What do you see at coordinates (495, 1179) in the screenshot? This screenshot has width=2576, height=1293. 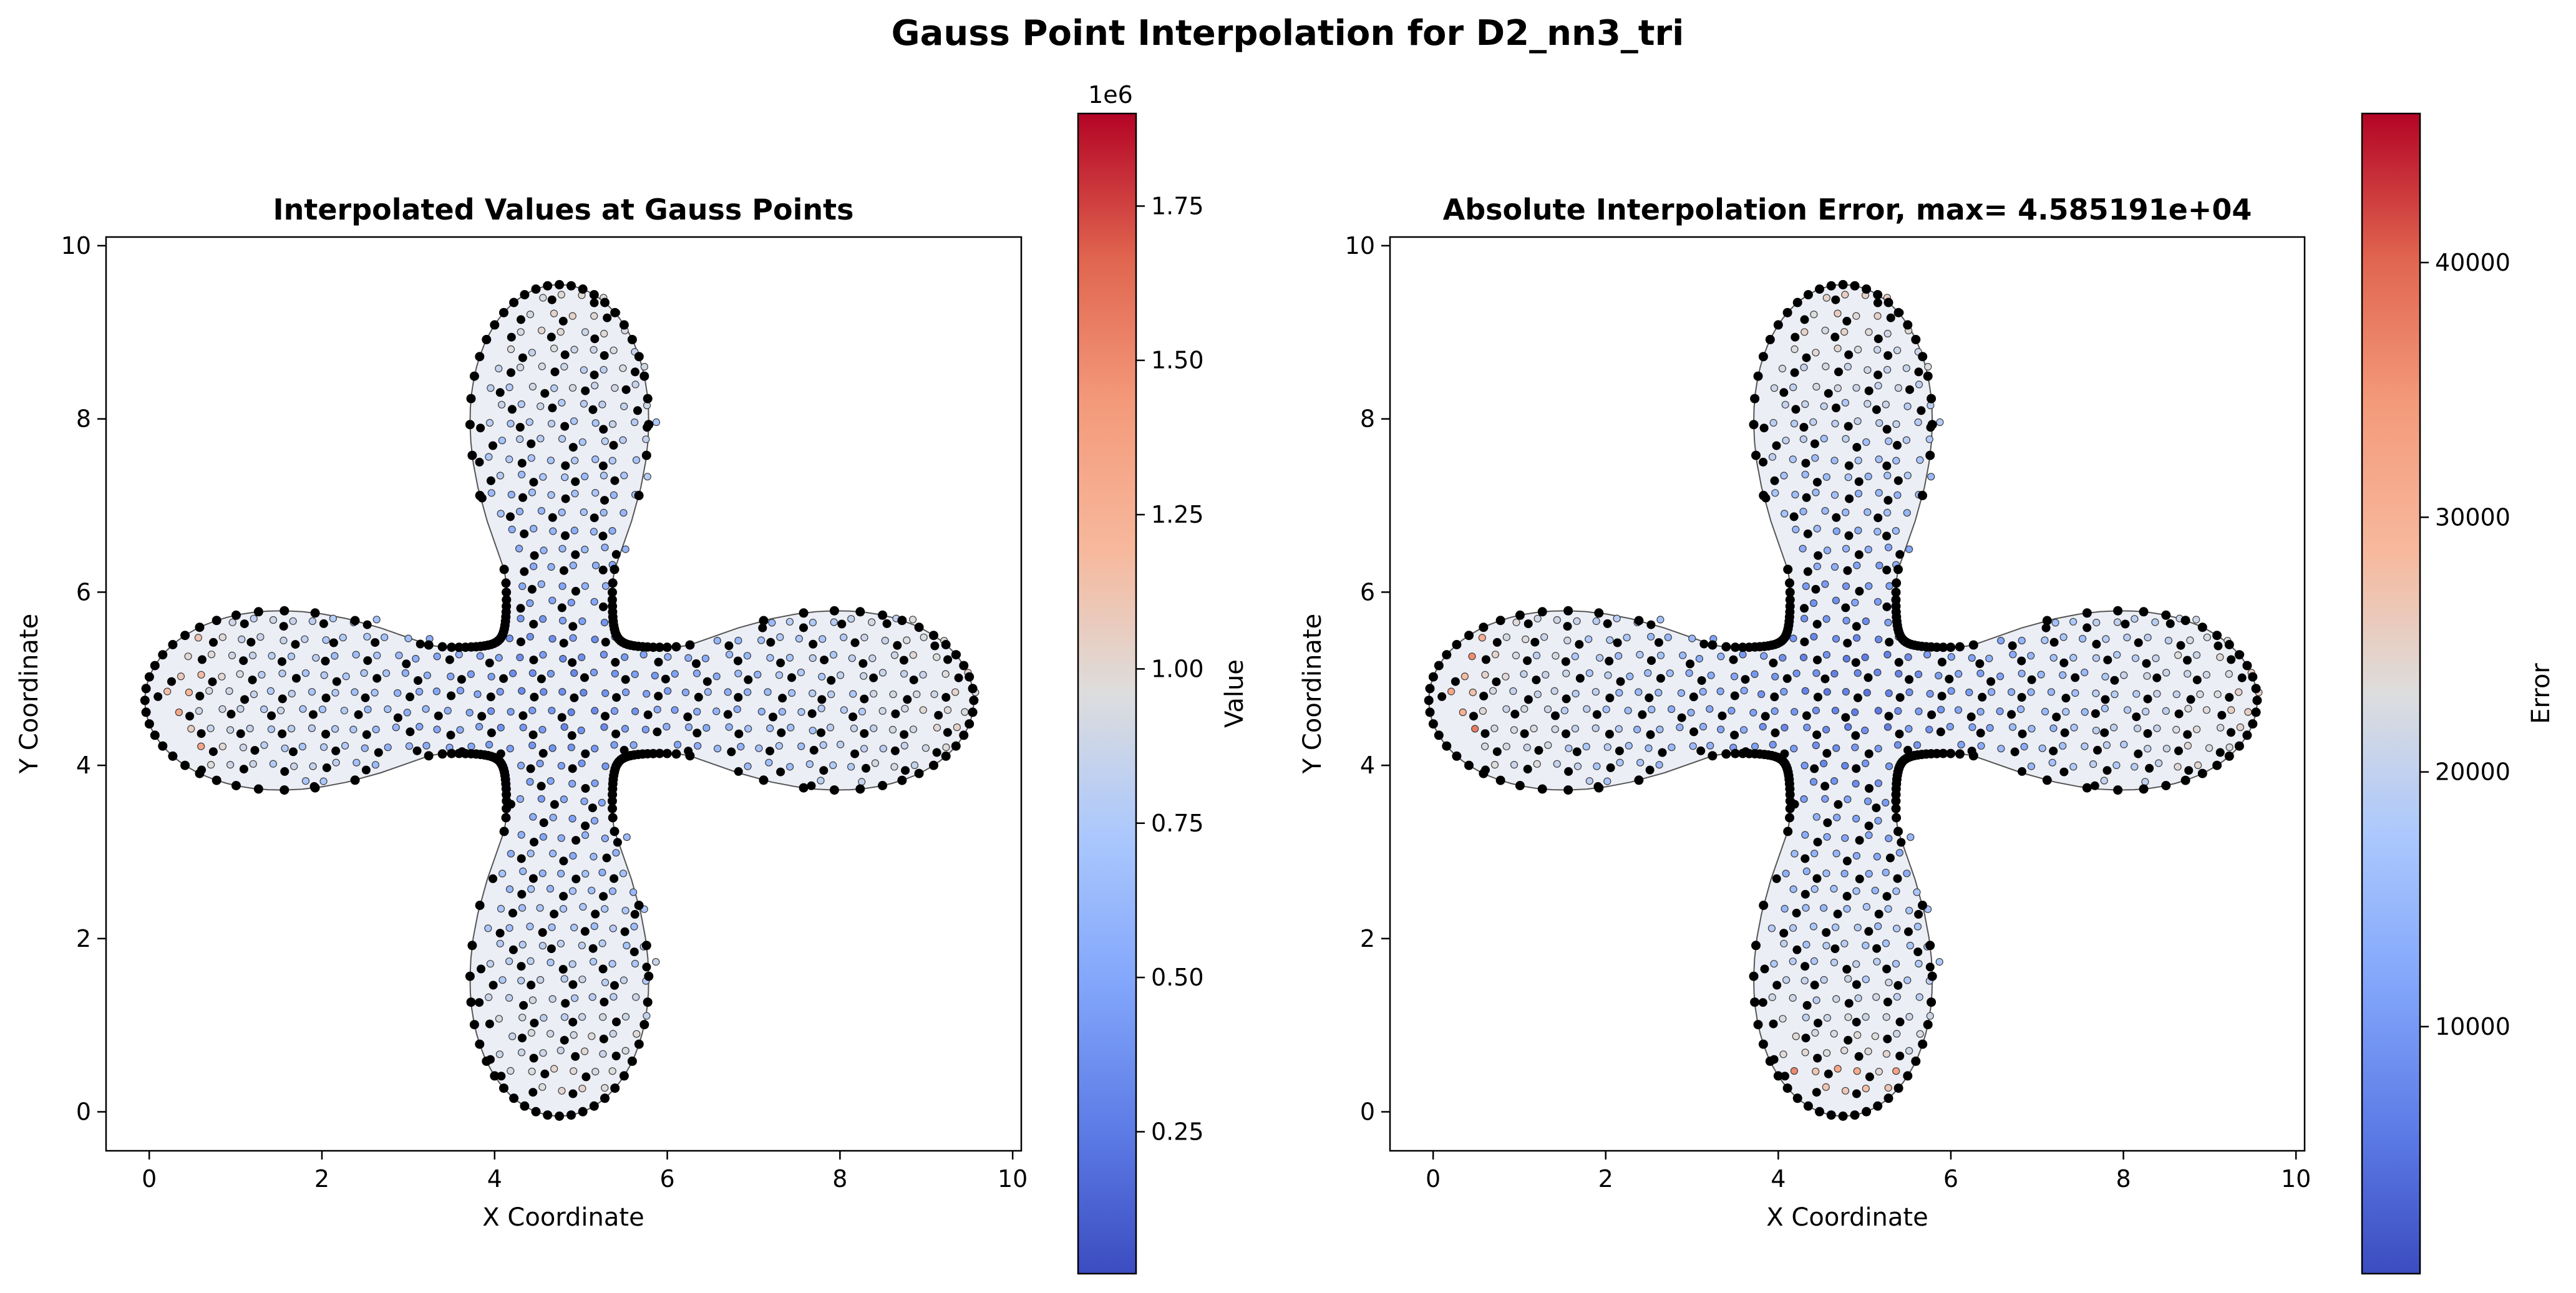 I see `x-tick-label: 4` at bounding box center [495, 1179].